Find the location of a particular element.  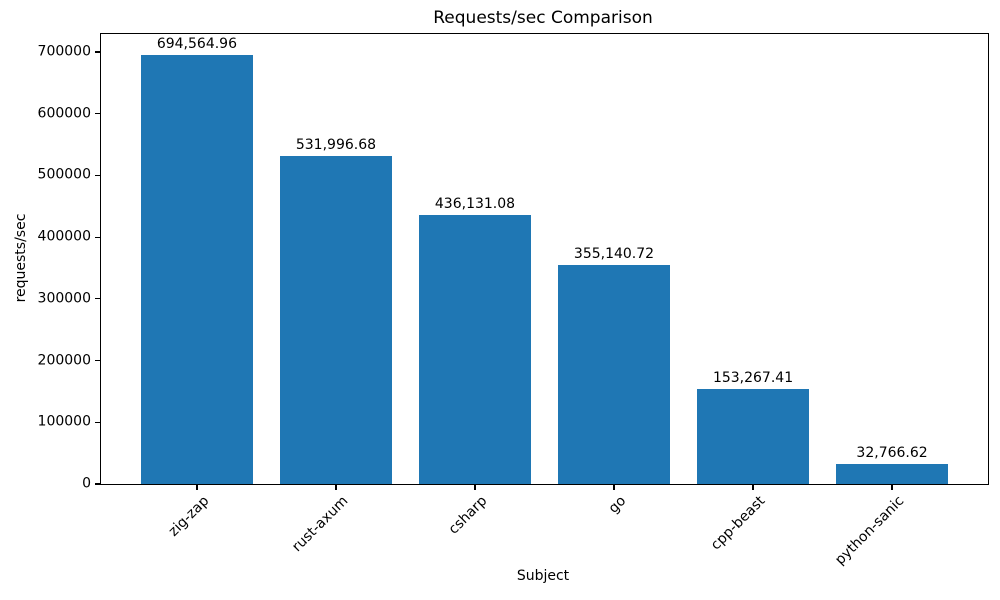

x-axis-label: Subject is located at coordinates (543, 576).